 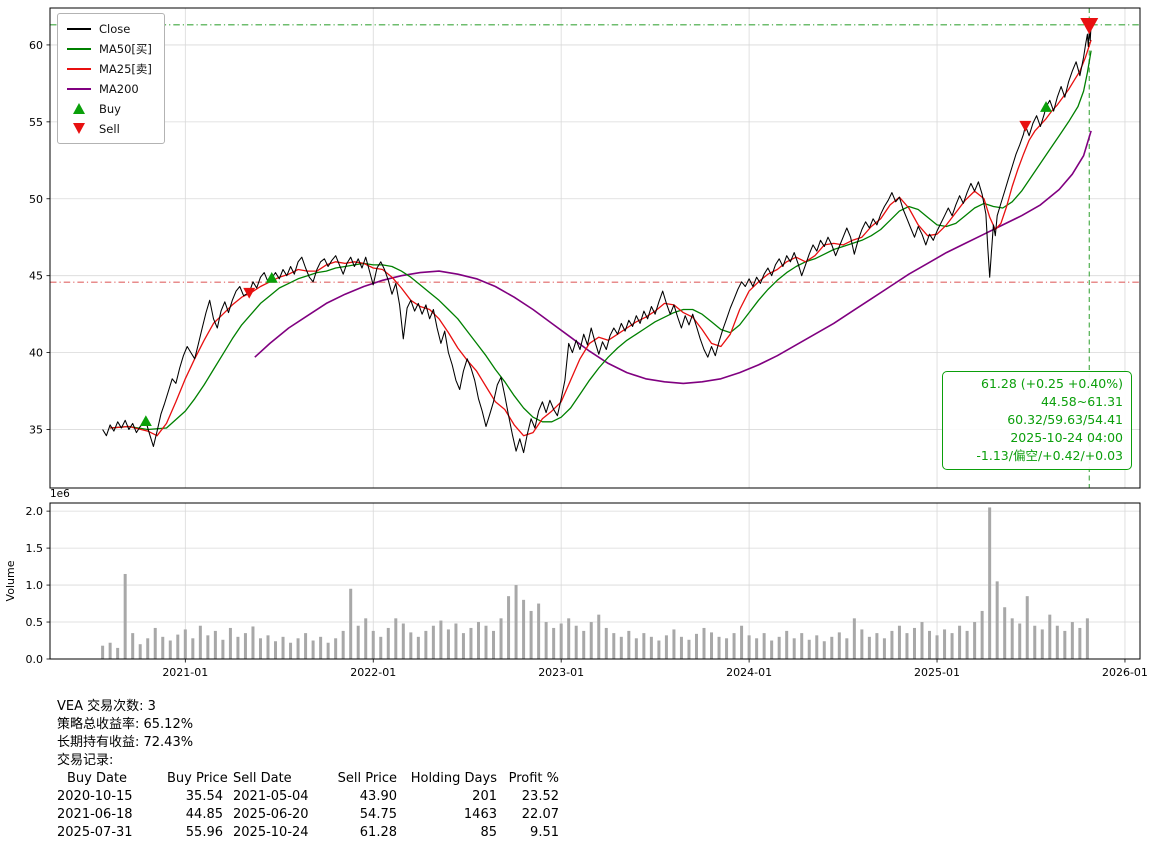 I want to click on summary-buyhold-return: 长期持有收益: 72.43%, so click(x=125, y=742).